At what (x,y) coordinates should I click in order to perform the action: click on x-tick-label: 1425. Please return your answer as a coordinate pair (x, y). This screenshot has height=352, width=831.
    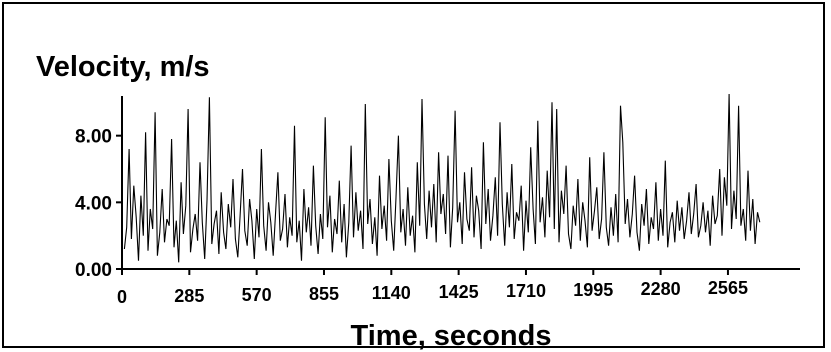
    Looking at the image, I should click on (459, 292).